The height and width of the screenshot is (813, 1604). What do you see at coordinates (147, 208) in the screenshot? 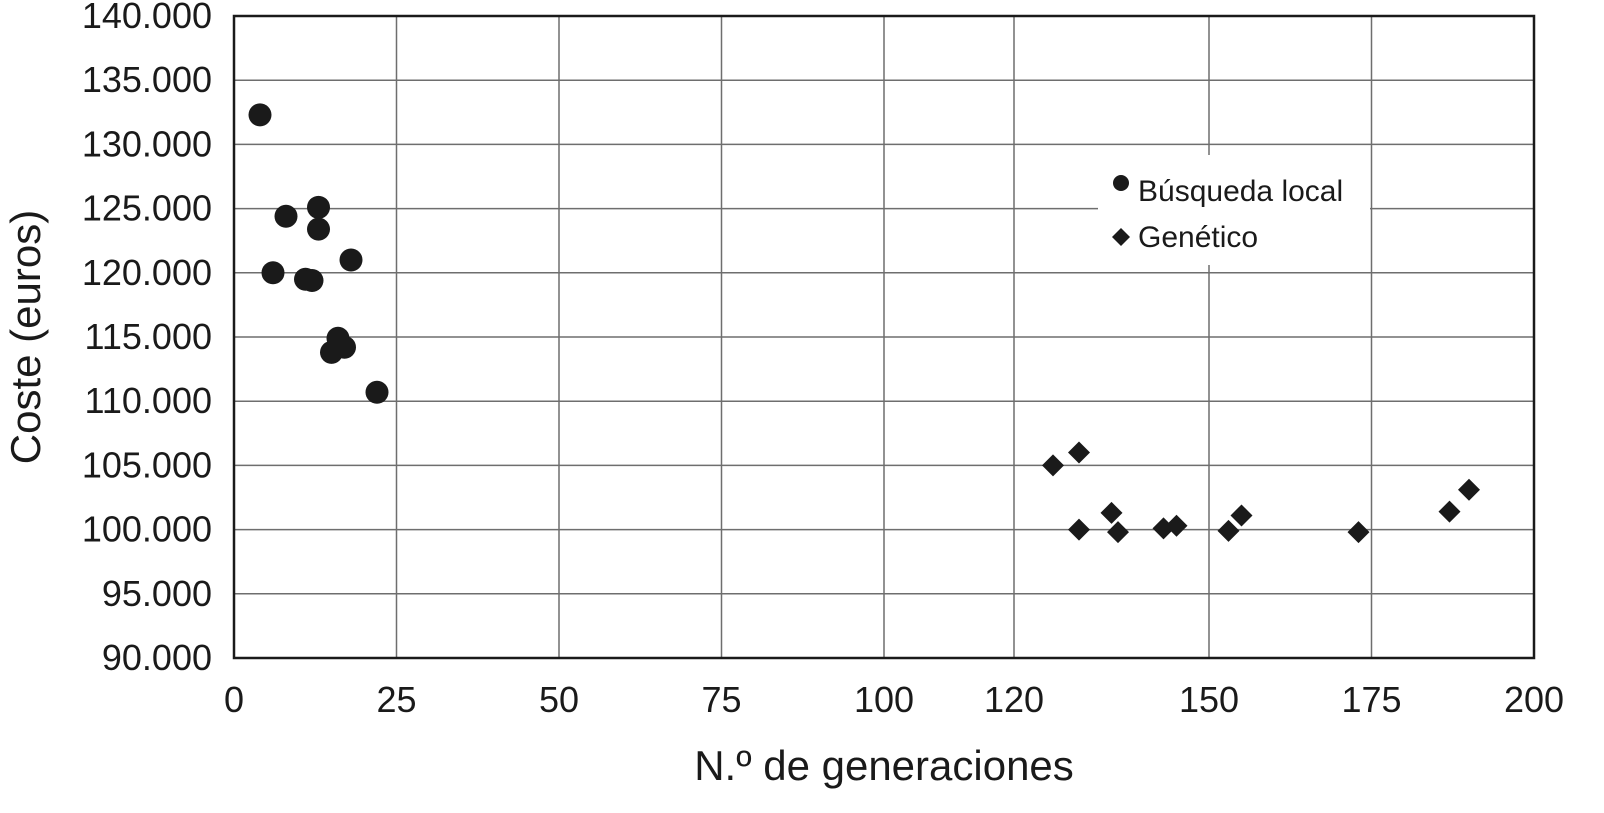
I see `y-tick-label: 125.000` at bounding box center [147, 208].